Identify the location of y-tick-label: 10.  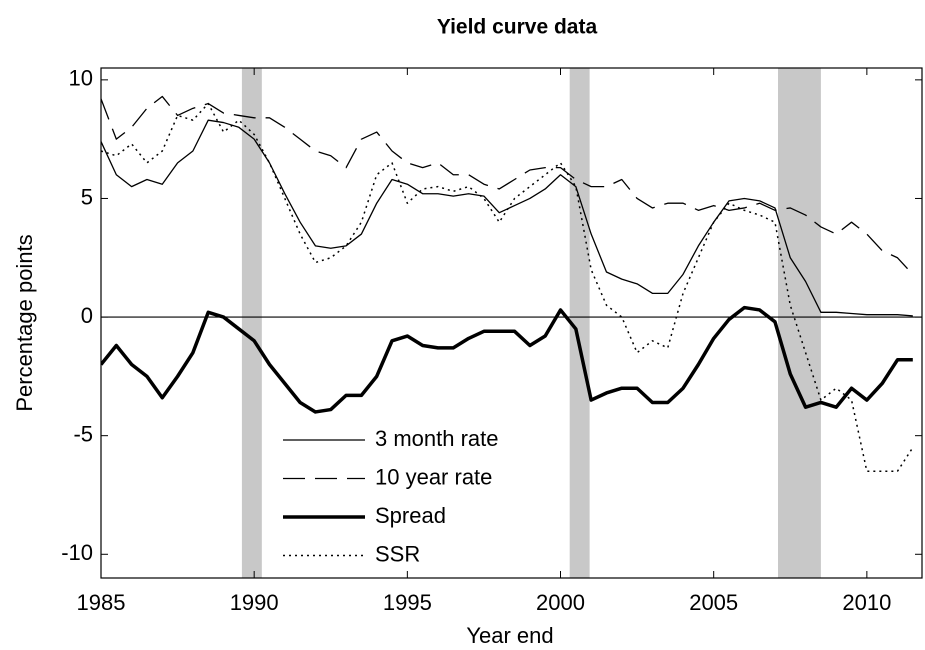
(81, 78).